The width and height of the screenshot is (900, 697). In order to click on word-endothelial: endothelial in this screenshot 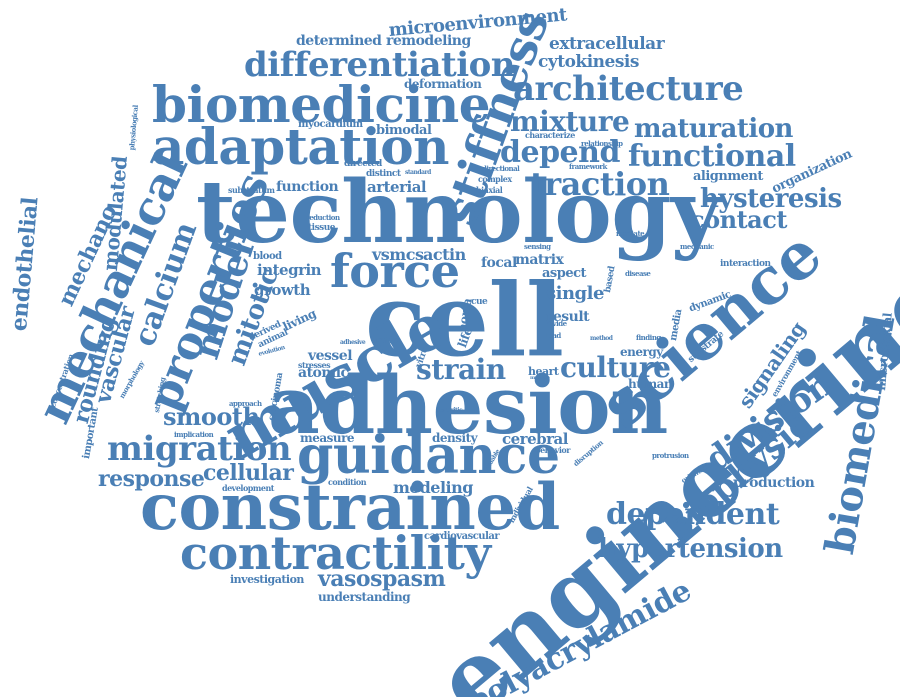, I will do `click(25, 264)`.